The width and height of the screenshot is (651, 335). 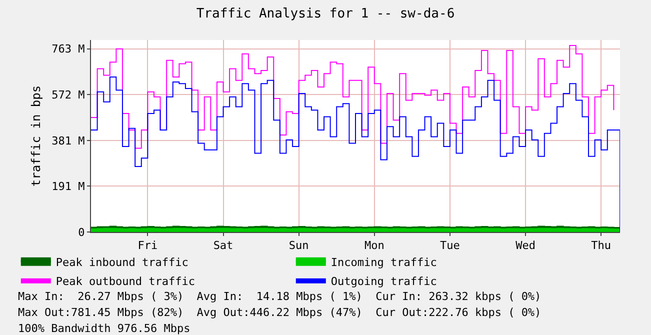 I want to click on text: 100% Bandwidth 976.56 Mbps, so click(x=104, y=328).